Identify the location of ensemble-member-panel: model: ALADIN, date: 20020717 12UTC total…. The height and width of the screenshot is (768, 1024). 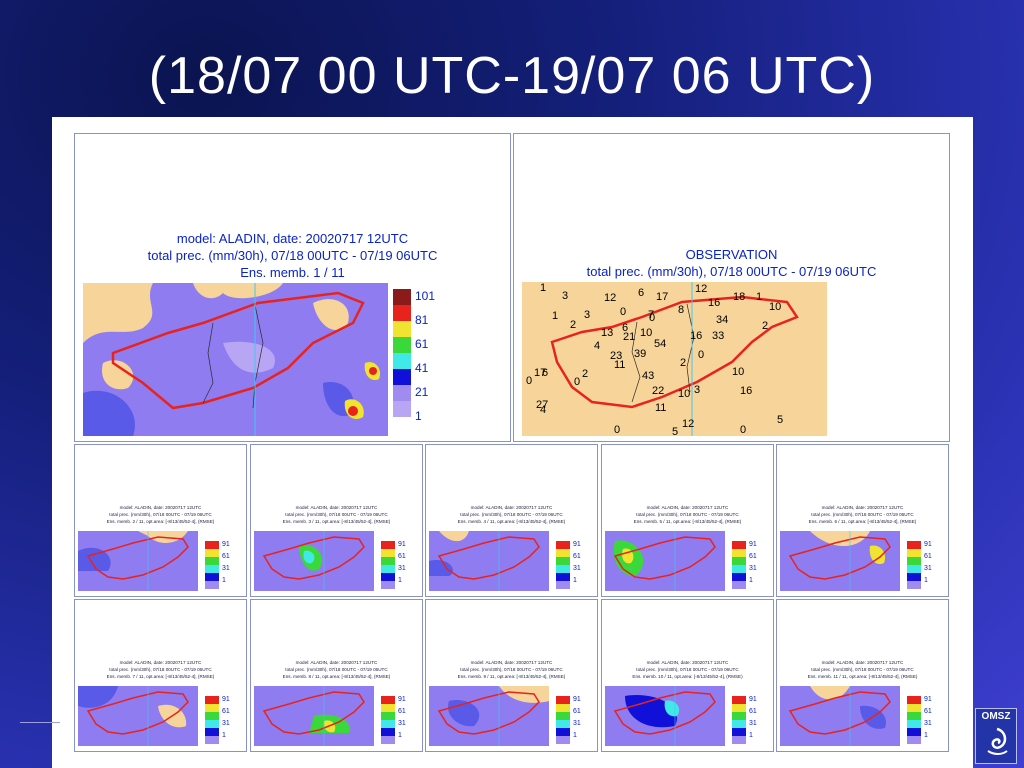
(687, 520).